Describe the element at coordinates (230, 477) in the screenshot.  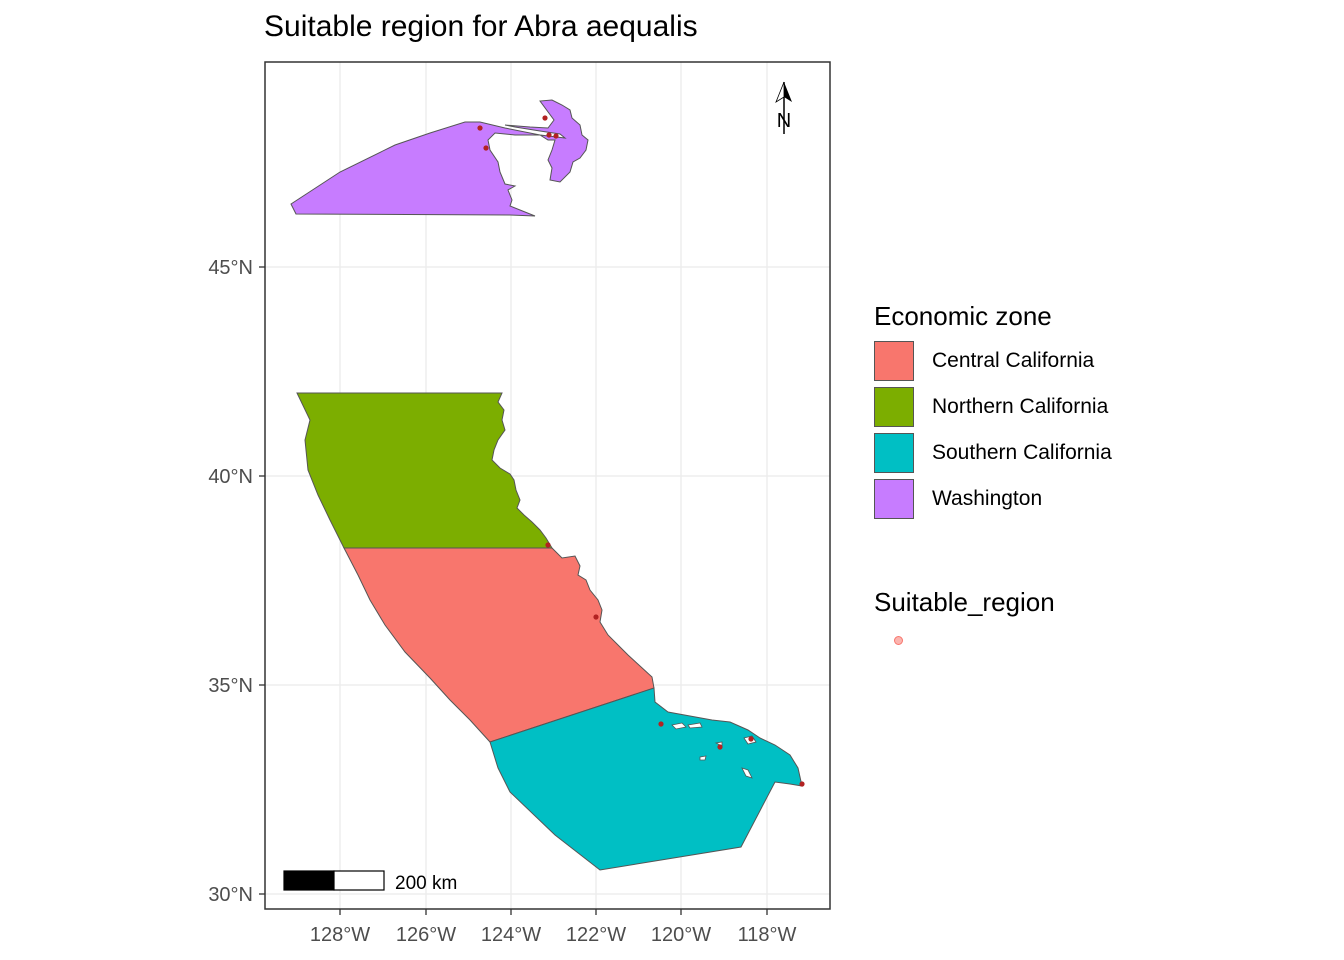
I see `y-tick-label: 40°N` at that location.